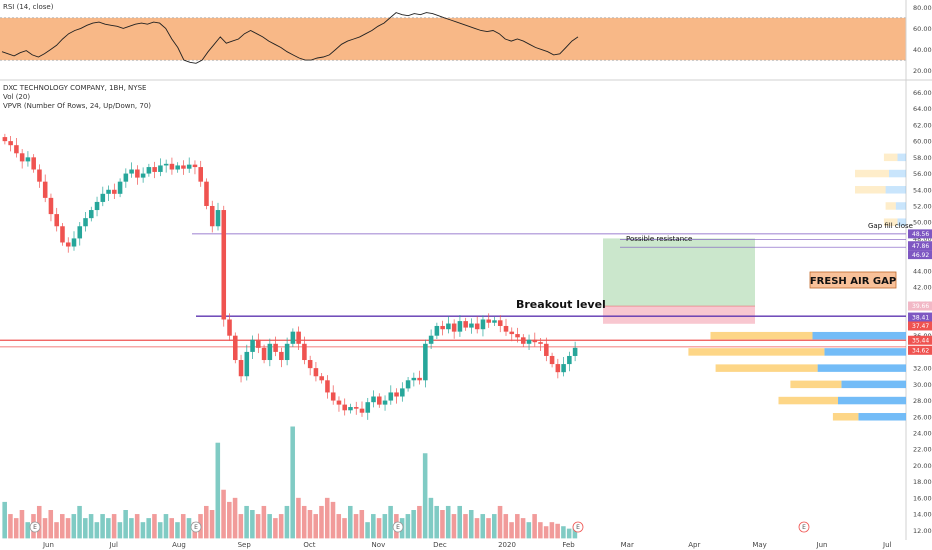  Describe the element at coordinates (35, 527) in the screenshot. I see `earnings-marker-label: E` at that location.